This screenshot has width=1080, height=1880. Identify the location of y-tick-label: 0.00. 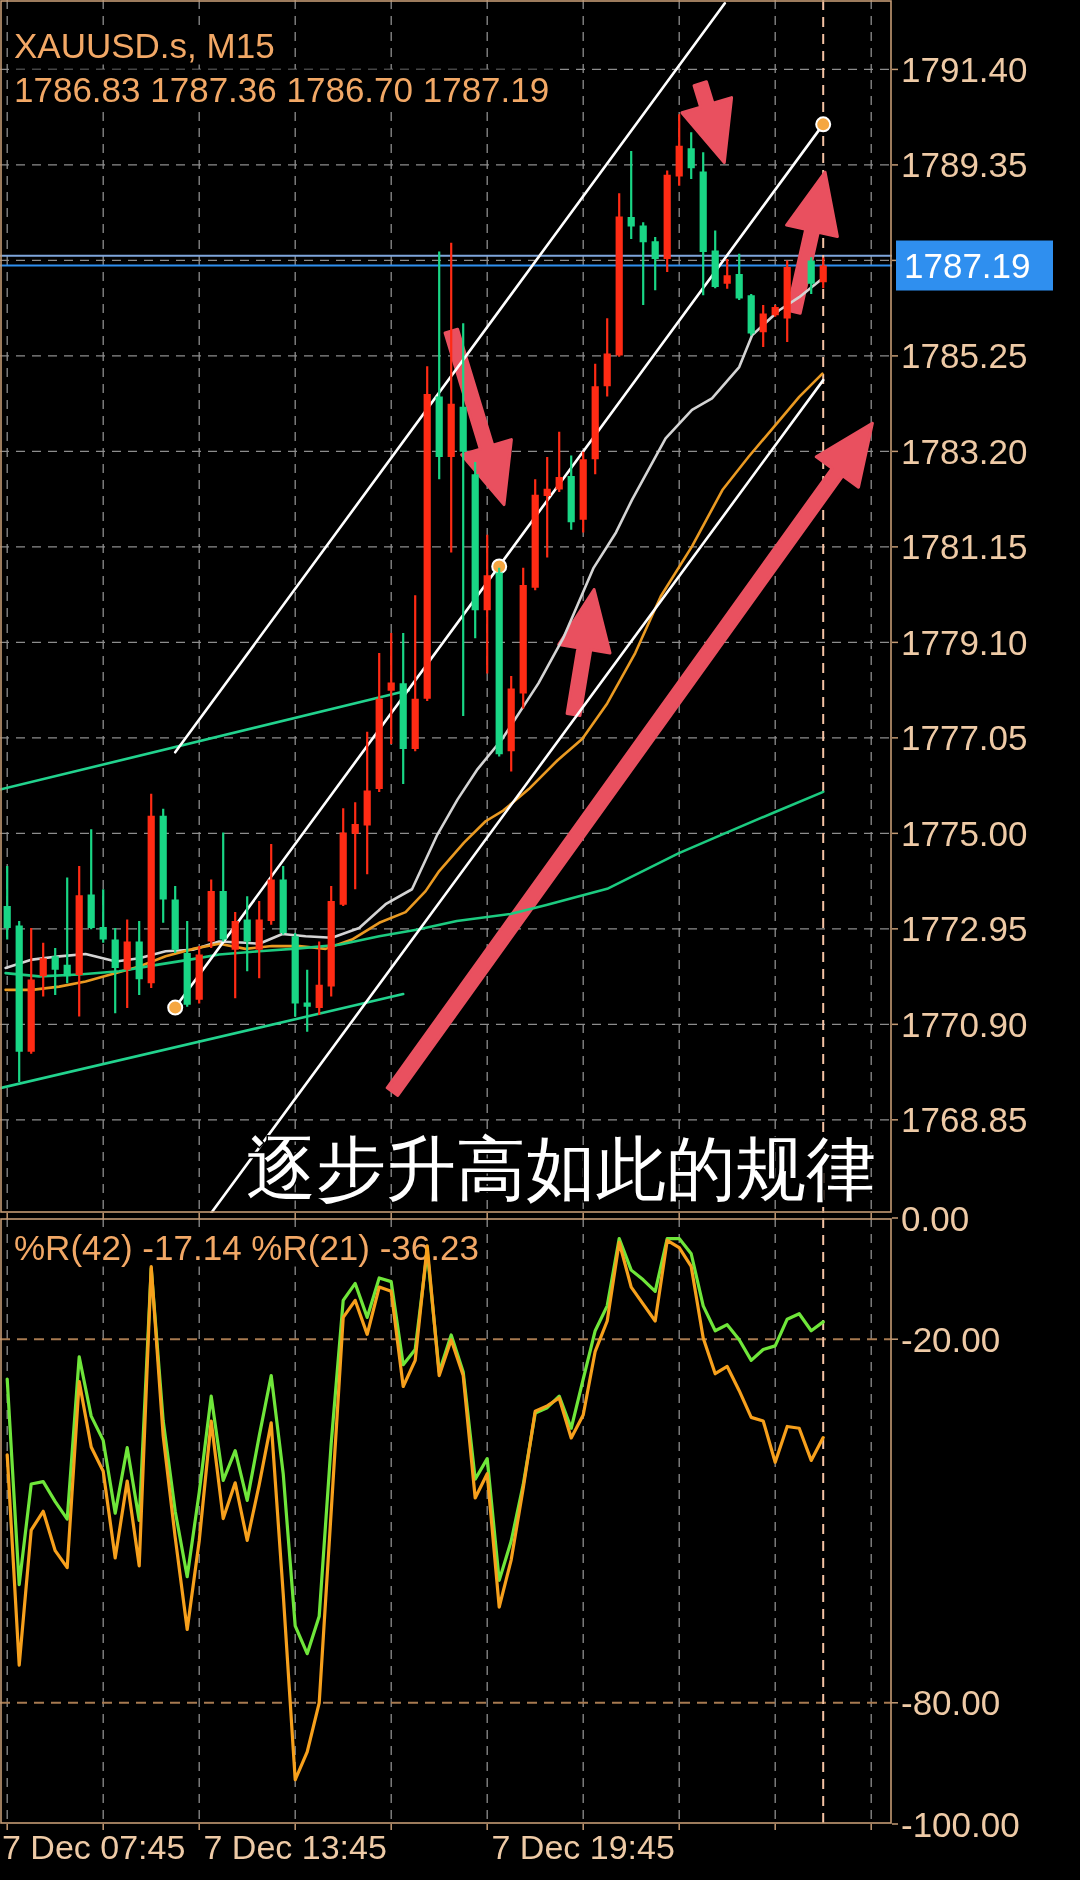
(935, 1218).